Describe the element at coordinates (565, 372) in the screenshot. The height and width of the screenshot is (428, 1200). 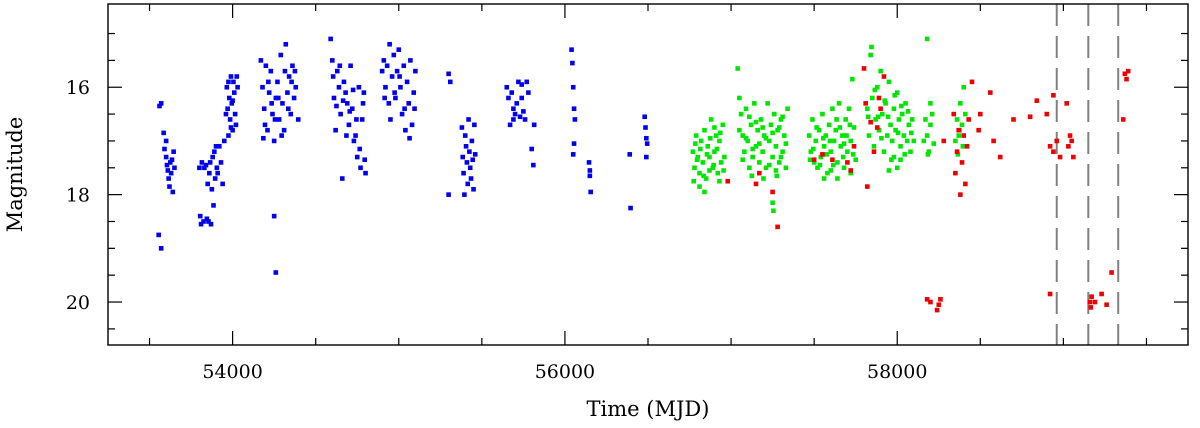
I see `x-tick-label: 56000` at that location.